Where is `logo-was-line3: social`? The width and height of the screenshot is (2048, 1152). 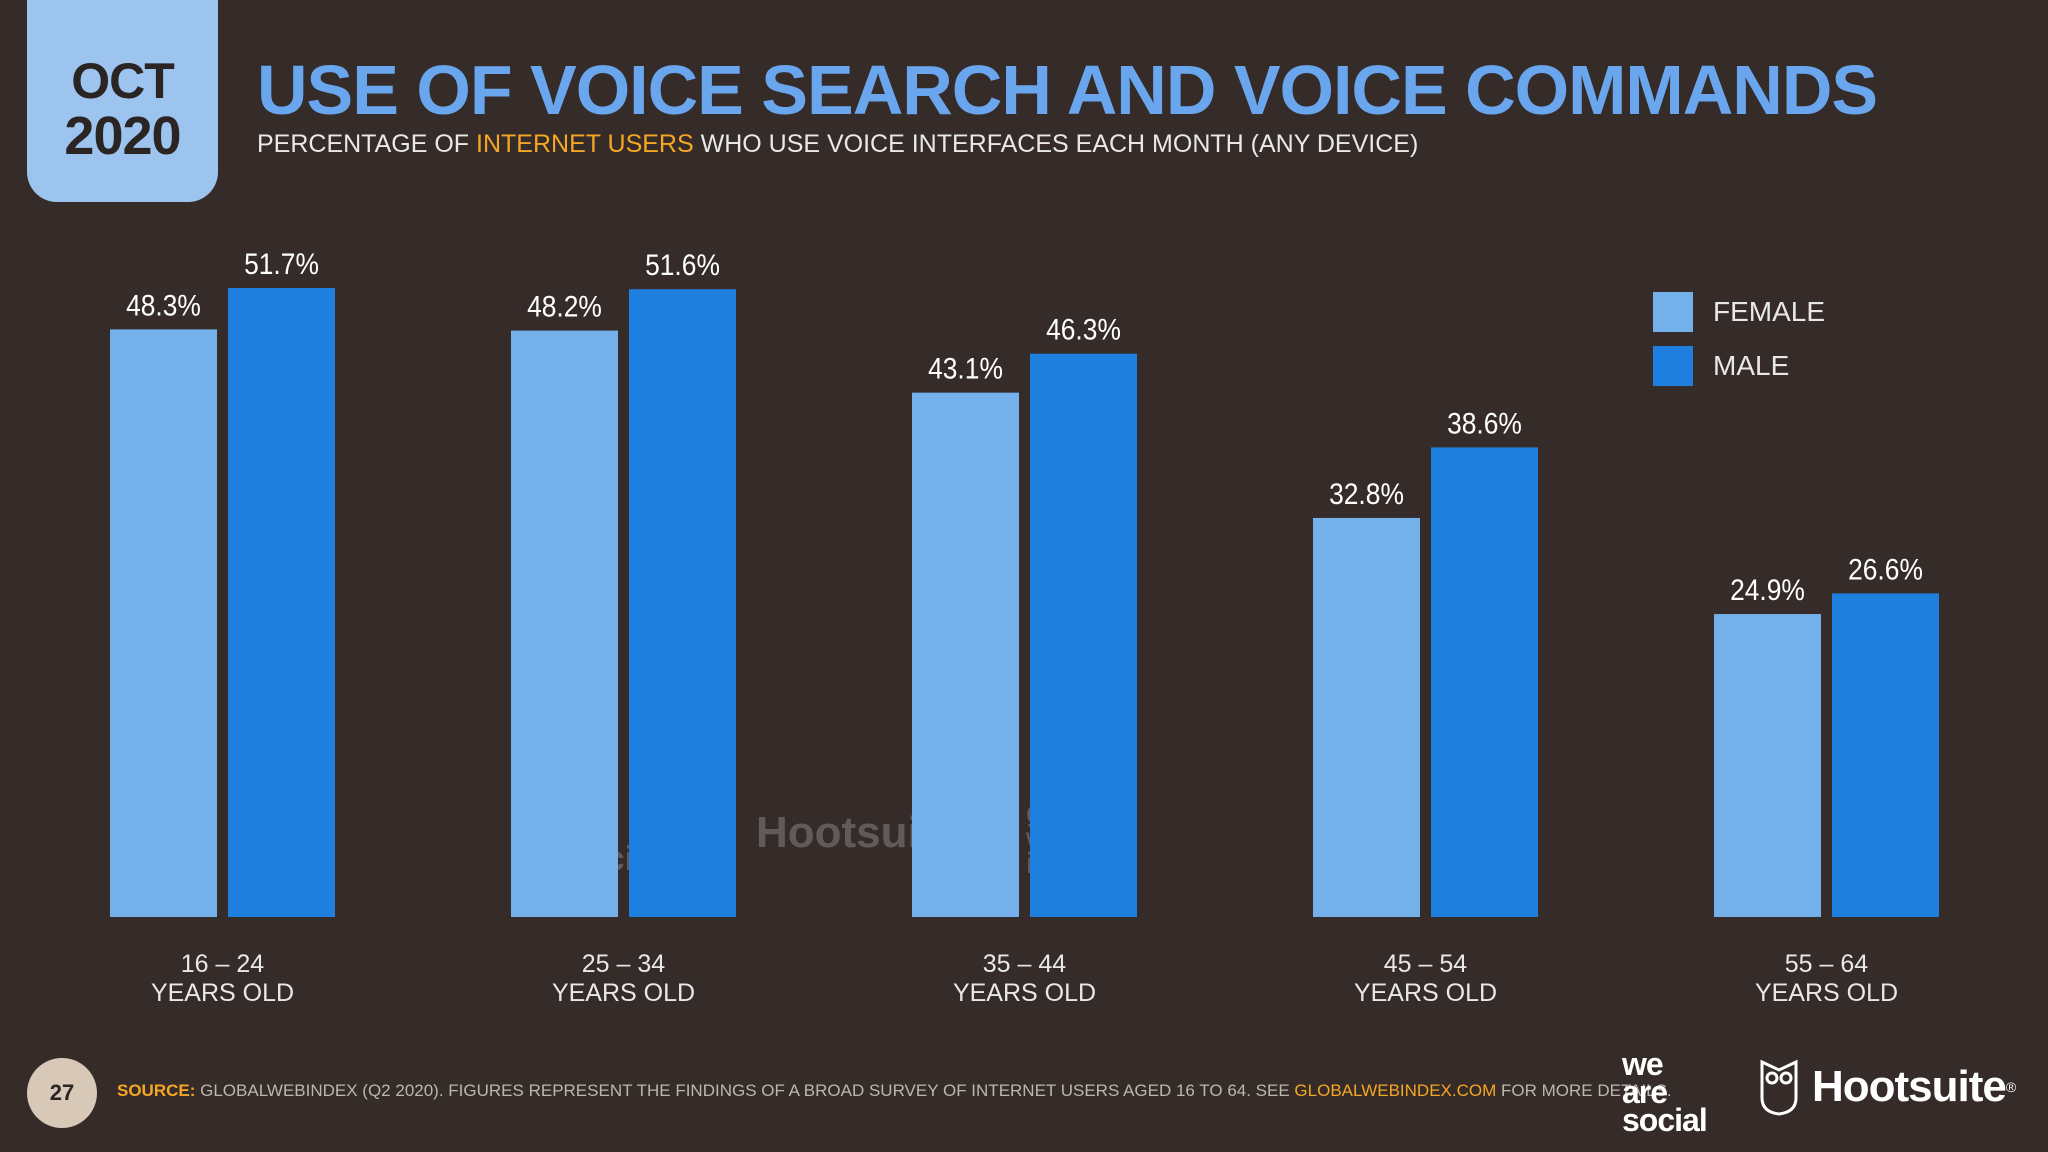
logo-was-line3: social is located at coordinates (1665, 1120).